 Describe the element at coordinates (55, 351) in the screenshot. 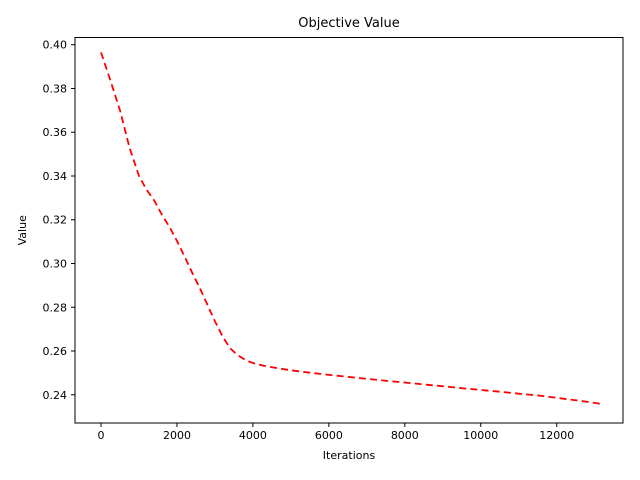

I see `y-tick-label: 0.26` at that location.